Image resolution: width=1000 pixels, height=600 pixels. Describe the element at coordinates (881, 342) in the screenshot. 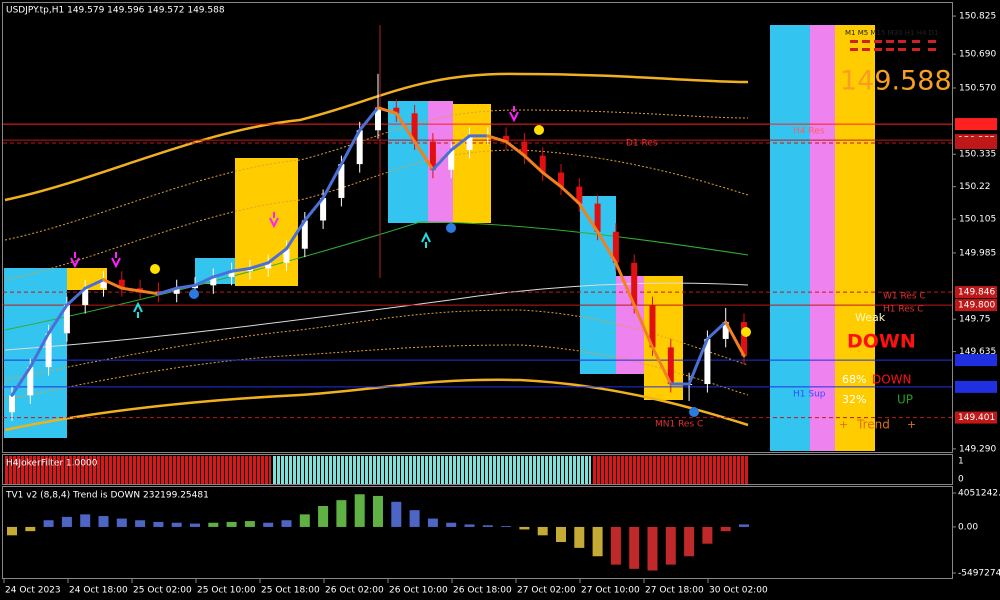

I see `signal: DOWN` at that location.